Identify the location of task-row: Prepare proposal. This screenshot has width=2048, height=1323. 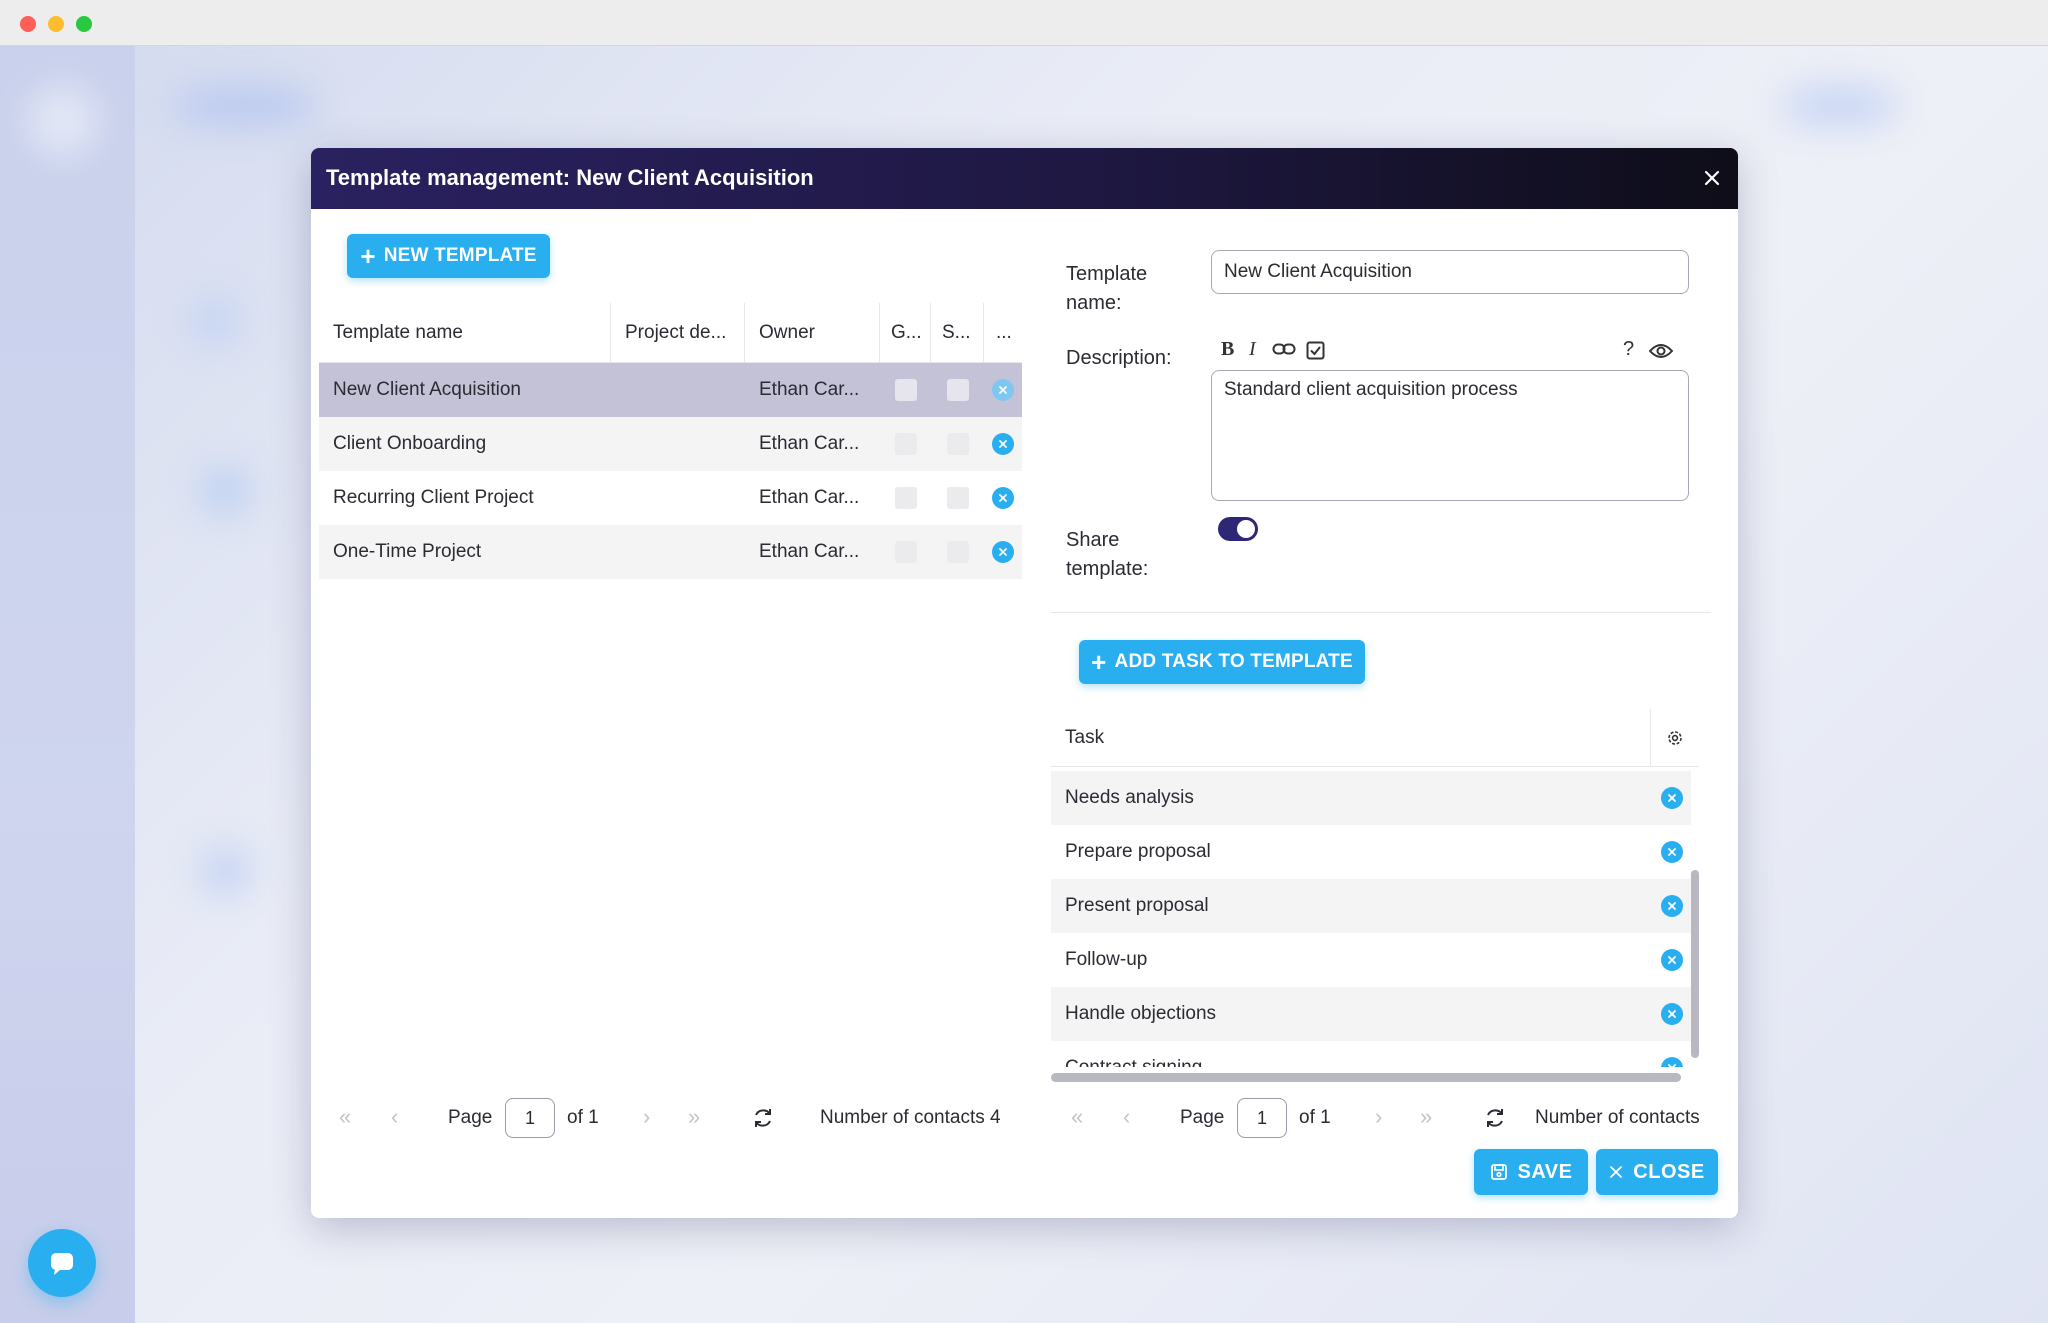
(1371, 852).